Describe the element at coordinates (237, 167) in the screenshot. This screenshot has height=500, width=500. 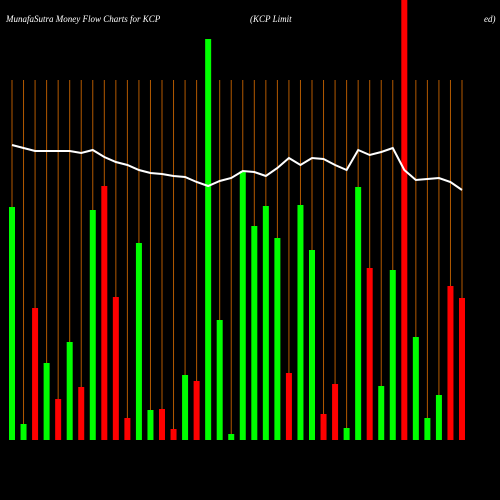
I see `money-flow-line` at that location.